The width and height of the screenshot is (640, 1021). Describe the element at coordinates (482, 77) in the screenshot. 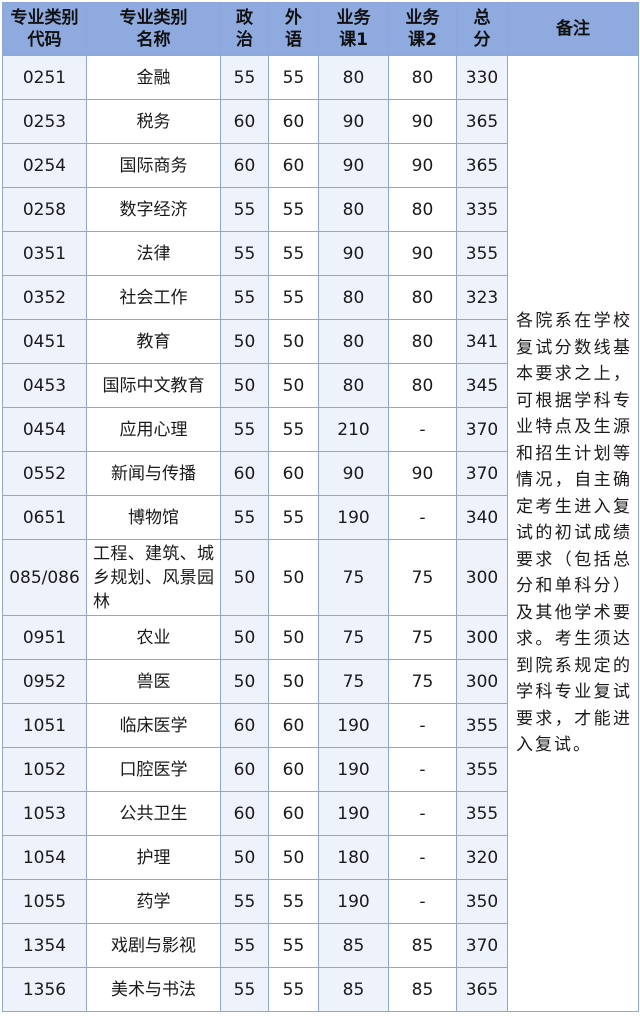

I see `cell-total: 330` at that location.